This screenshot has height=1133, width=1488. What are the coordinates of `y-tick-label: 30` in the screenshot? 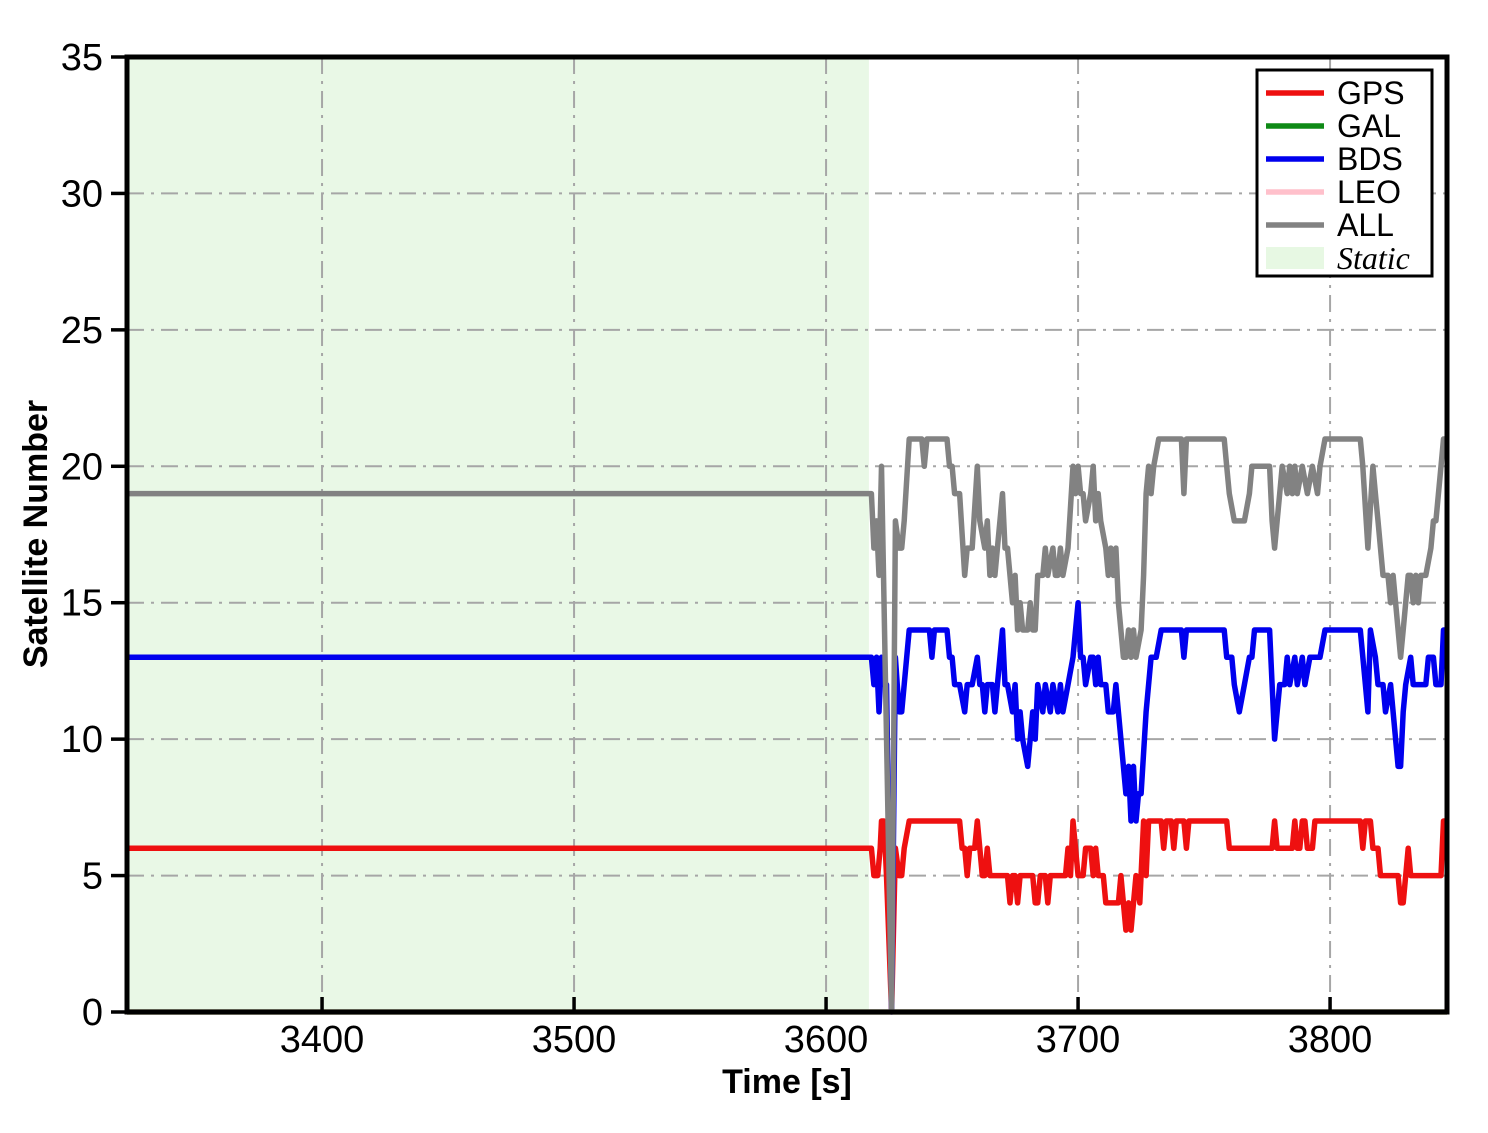 It's located at (82, 194).